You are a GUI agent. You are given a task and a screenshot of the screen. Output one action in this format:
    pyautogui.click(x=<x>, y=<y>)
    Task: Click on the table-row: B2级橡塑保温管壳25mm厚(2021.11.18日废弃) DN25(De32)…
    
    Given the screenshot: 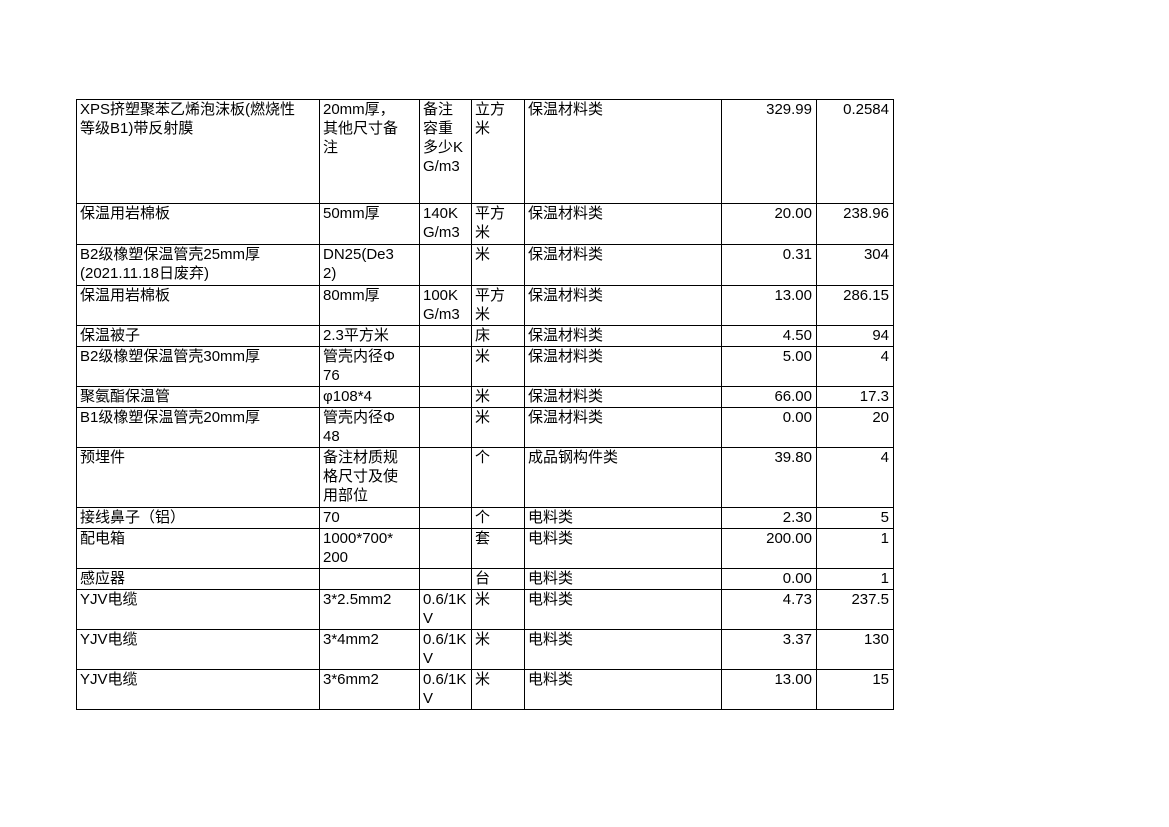 What is the action you would take?
    pyautogui.click(x=485, y=265)
    